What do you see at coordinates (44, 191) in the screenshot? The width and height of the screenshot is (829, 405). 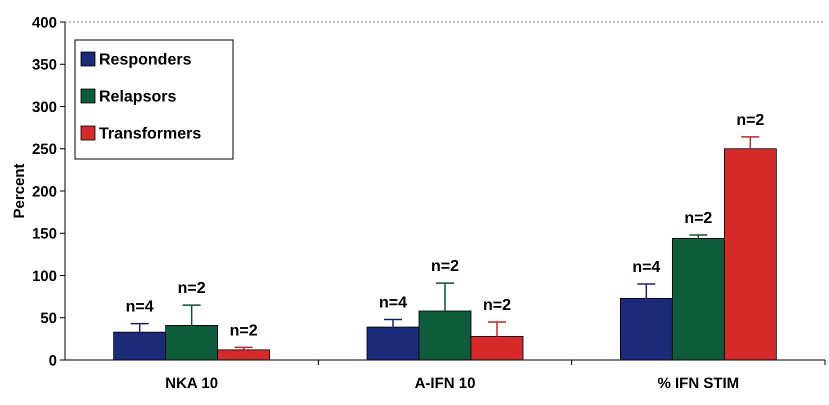 I see `y-tick-label: 200` at bounding box center [44, 191].